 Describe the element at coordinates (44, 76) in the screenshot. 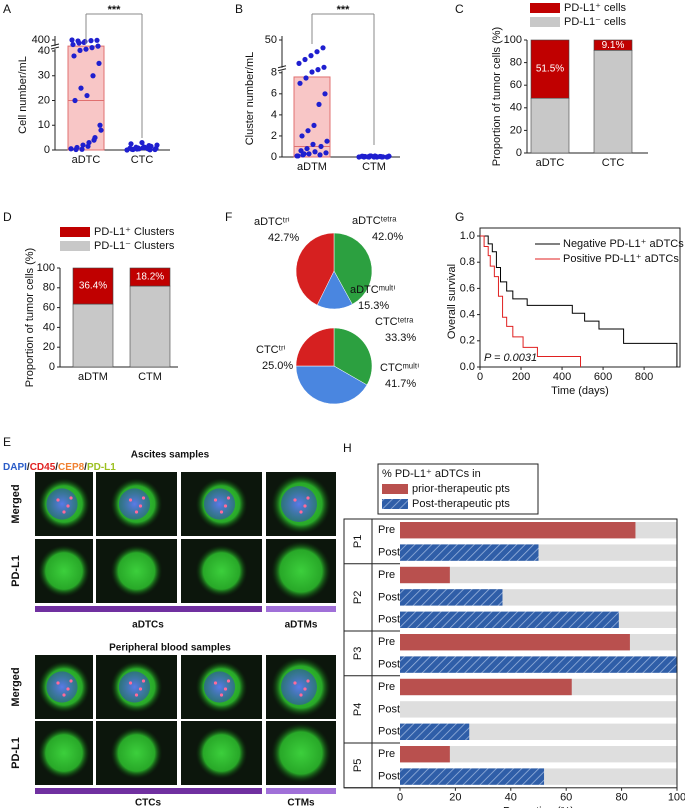

I see `y-tick-label: 30` at that location.